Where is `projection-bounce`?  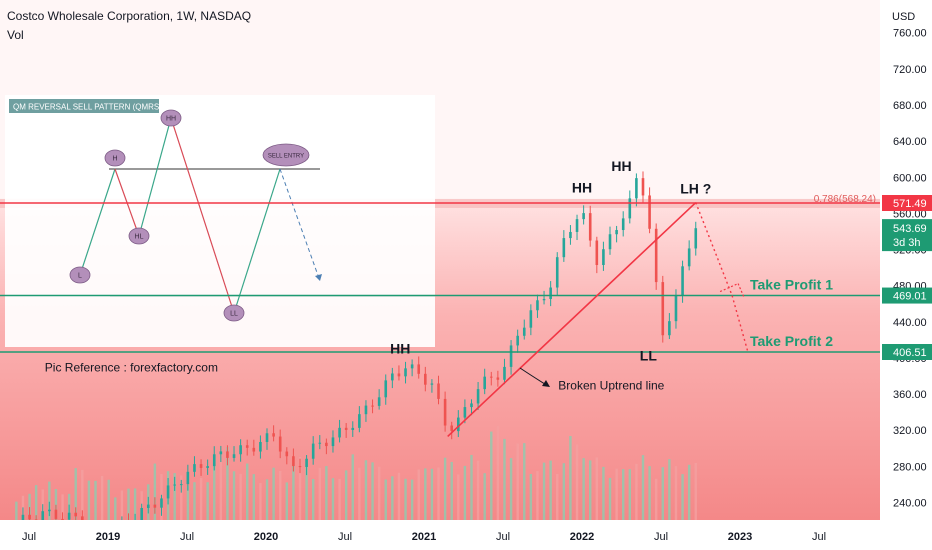
projection-bounce is located at coordinates (741, 290).